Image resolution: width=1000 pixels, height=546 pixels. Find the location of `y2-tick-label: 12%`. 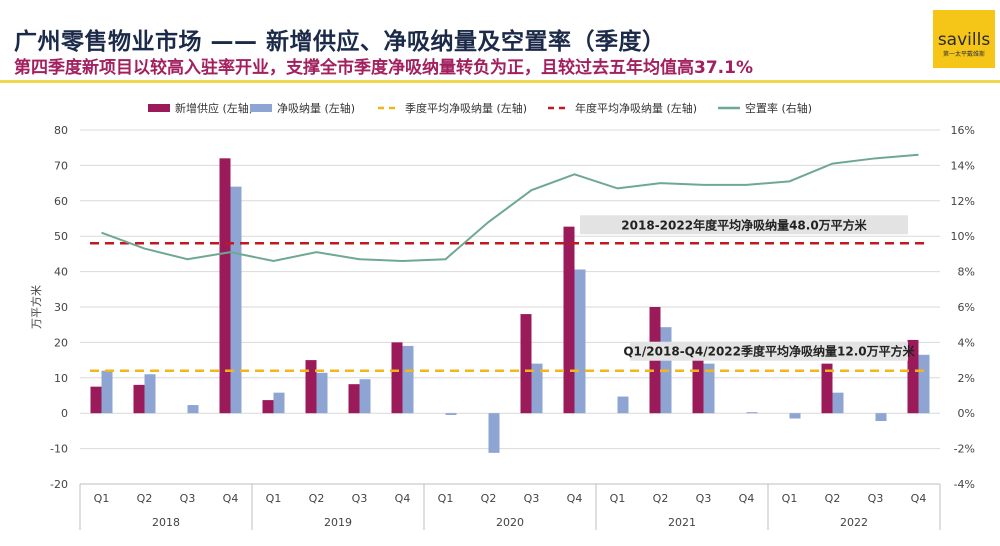

y2-tick-label: 12% is located at coordinates (963, 201).